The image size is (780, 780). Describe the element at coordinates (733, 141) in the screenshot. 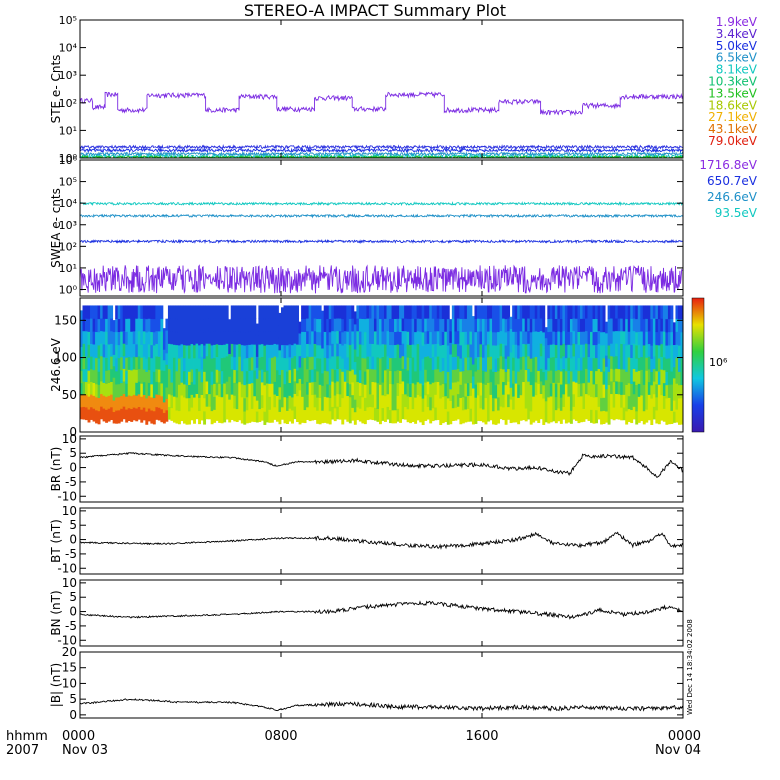

I see `legend-item-ste: 79.0keV` at that location.